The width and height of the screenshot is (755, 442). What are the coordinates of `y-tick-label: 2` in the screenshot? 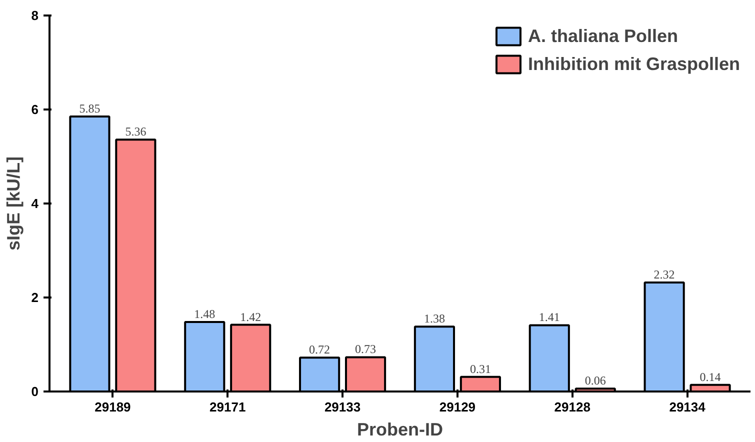 It's located at (35, 297).